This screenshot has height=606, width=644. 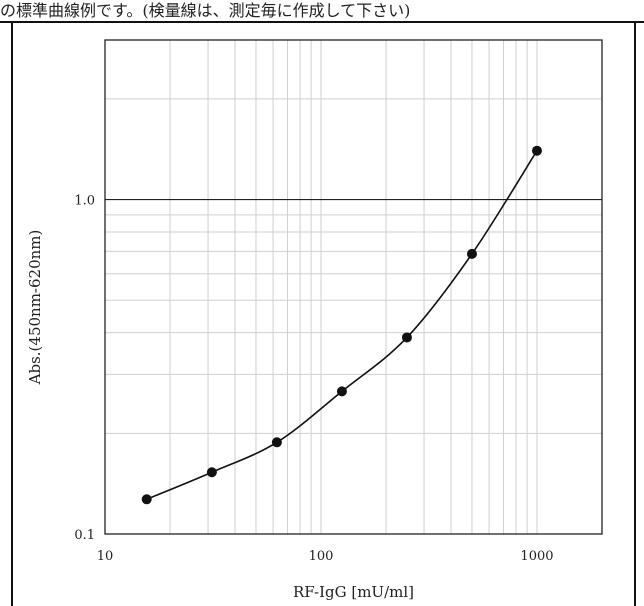 I want to click on x-tick-label: 1000, so click(x=536, y=556).